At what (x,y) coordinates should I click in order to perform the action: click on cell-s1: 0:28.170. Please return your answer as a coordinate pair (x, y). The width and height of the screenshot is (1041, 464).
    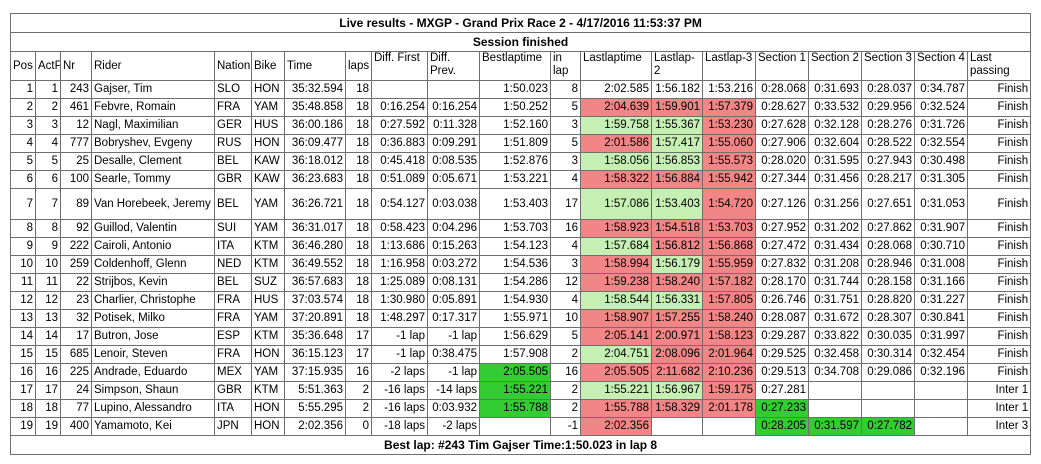
    Looking at the image, I should click on (782, 282).